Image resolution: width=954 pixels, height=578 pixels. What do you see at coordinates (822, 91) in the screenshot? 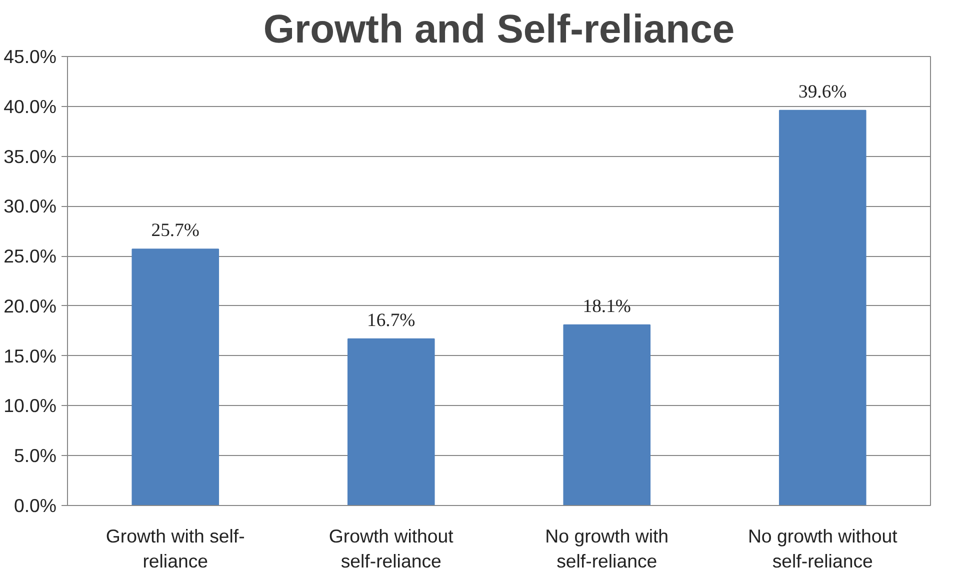
I see `data-label: 39.6%` at bounding box center [822, 91].